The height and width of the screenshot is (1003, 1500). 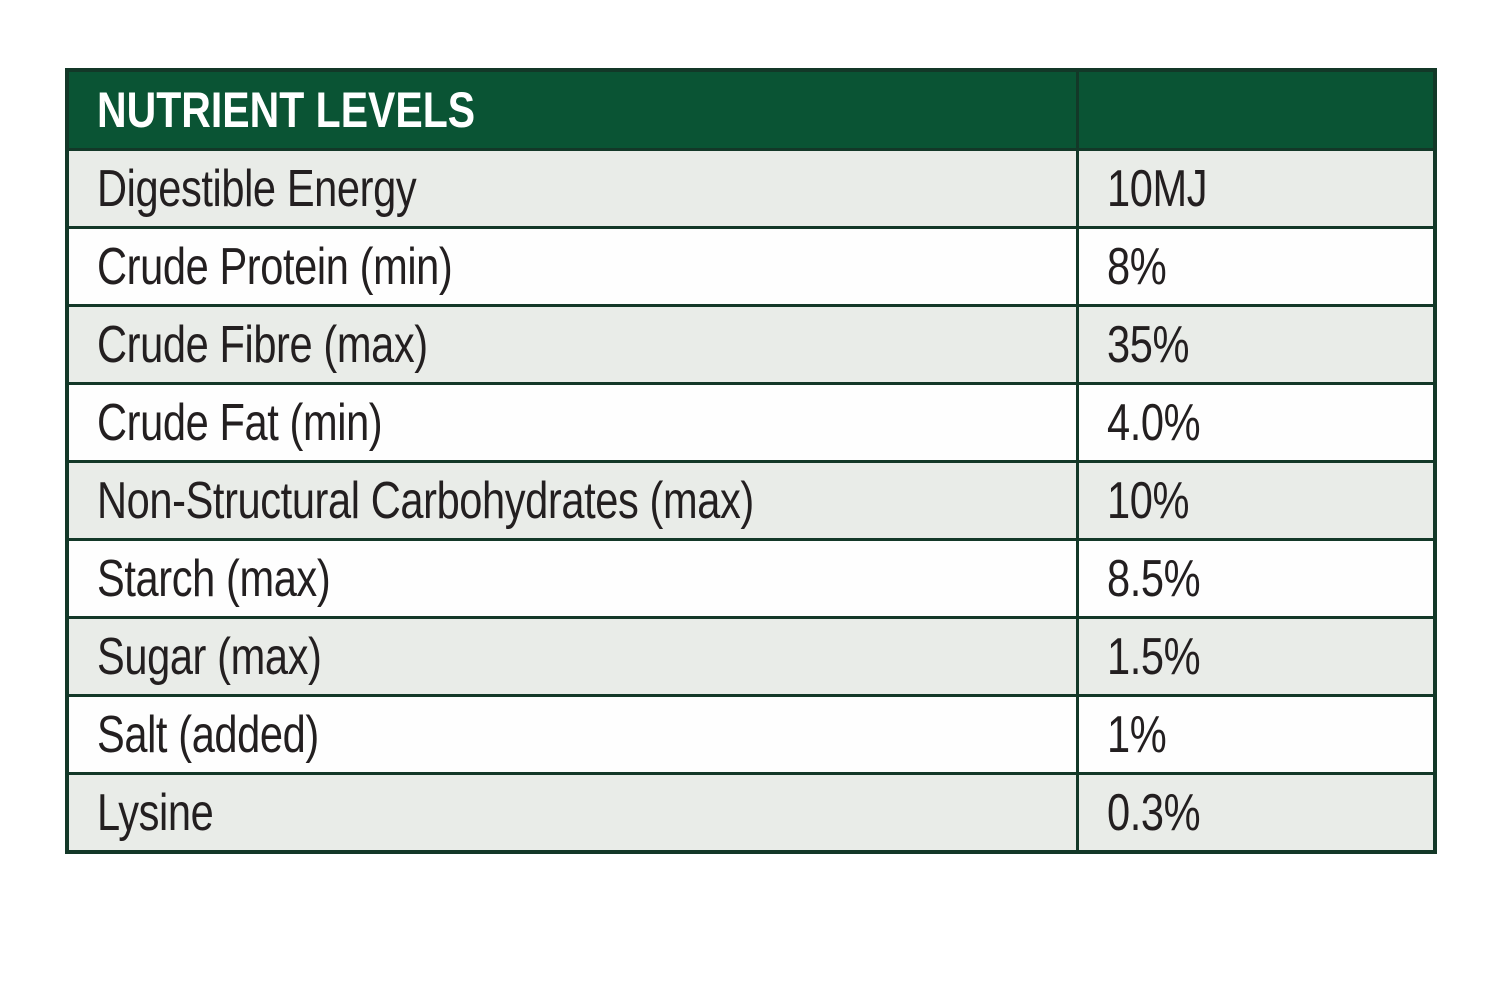 I want to click on nutrient-label: Sugar (max), so click(x=209, y=656).